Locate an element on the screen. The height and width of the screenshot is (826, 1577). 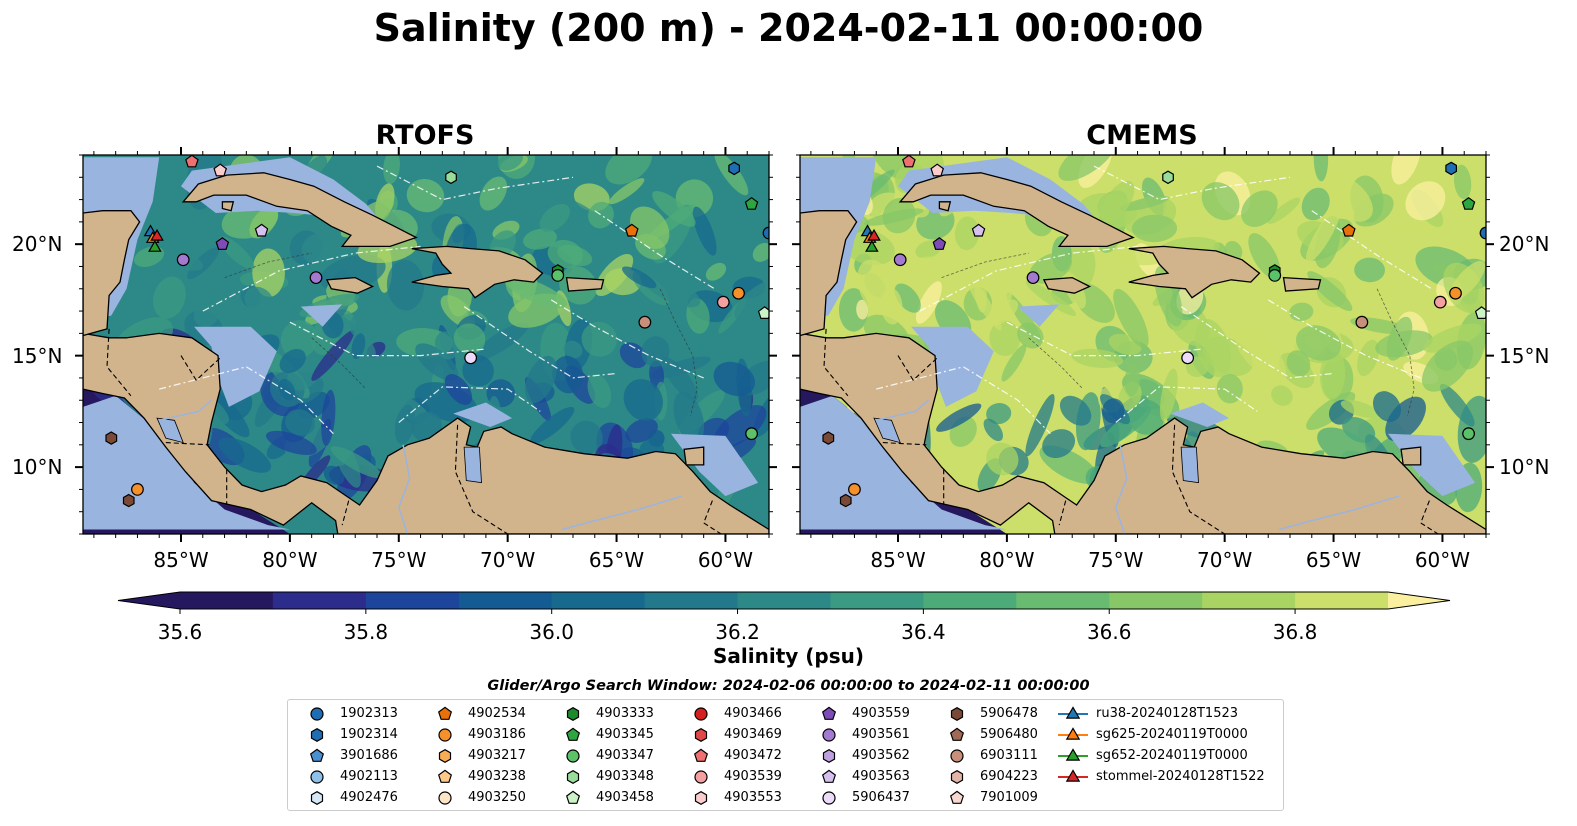
lon-tick-label: 70°W is located at coordinates (1225, 560).